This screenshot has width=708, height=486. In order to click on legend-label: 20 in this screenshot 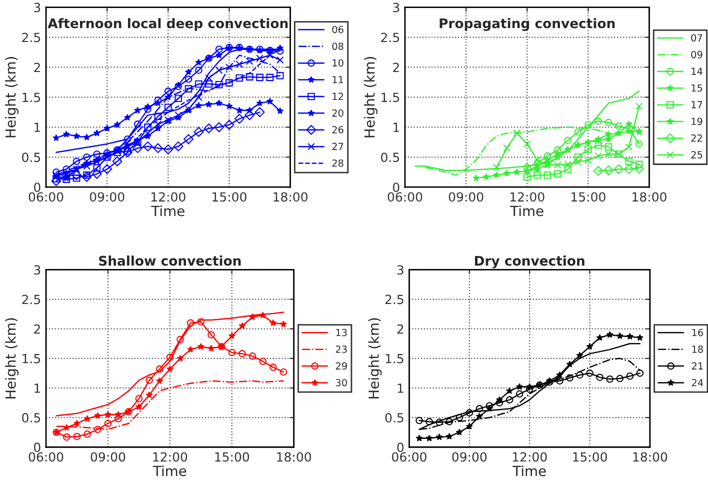, I will do `click(338, 113)`.